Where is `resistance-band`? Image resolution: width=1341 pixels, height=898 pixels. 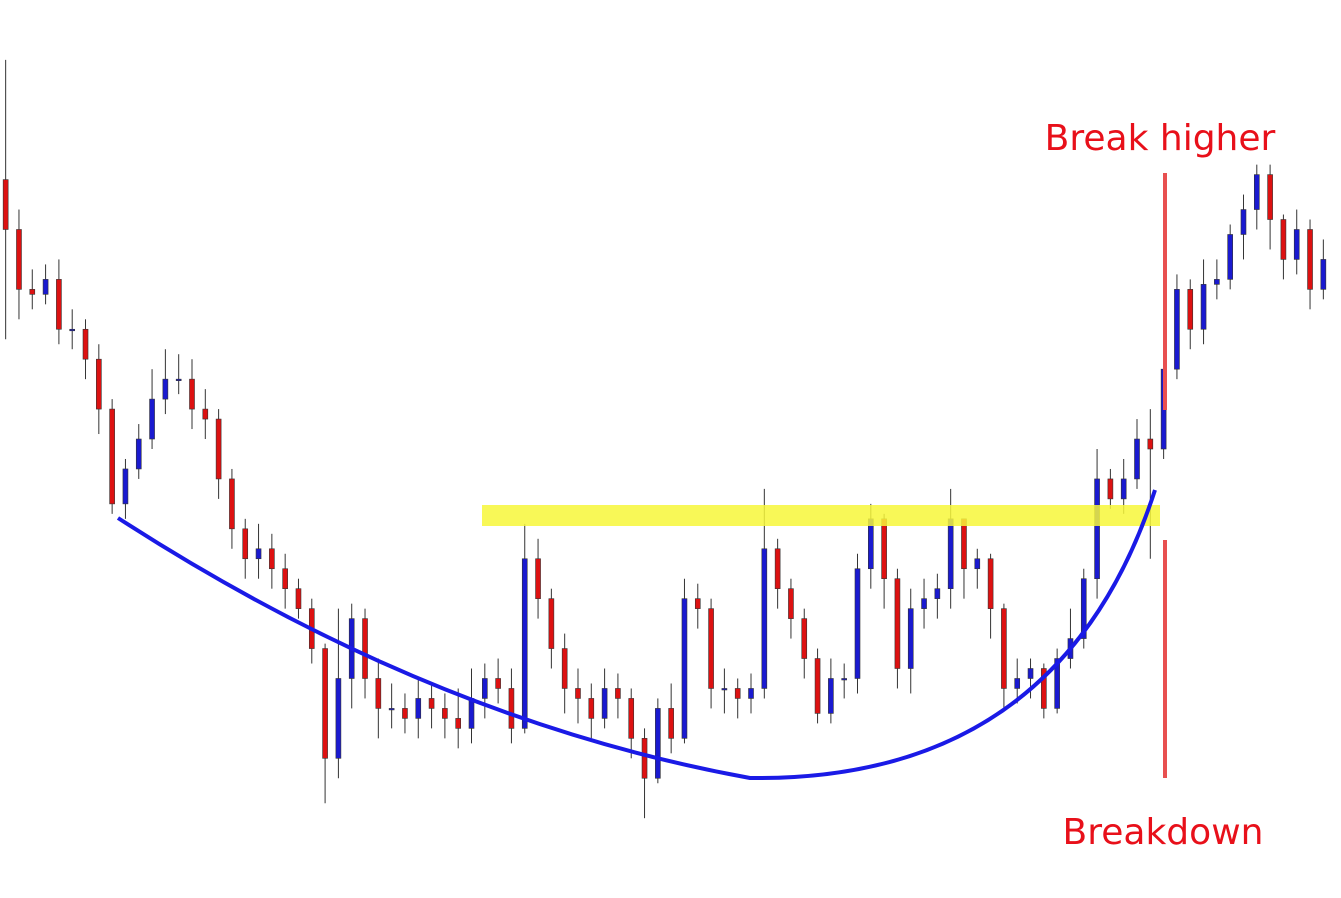
resistance-band is located at coordinates (821, 515).